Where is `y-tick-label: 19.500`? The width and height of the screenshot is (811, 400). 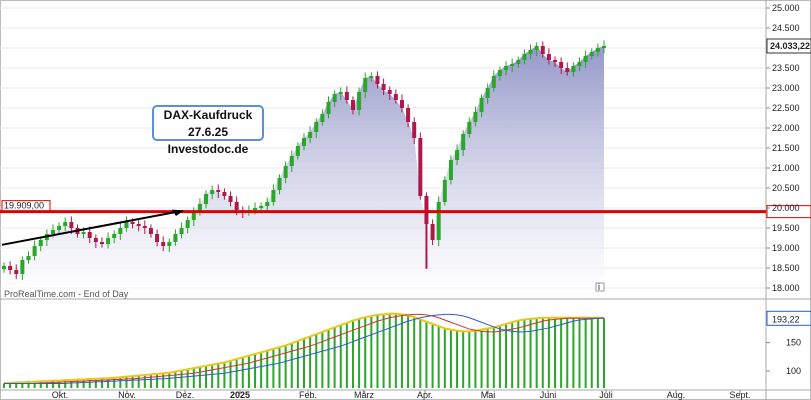
y-tick-label: 19.500 is located at coordinates (786, 228).